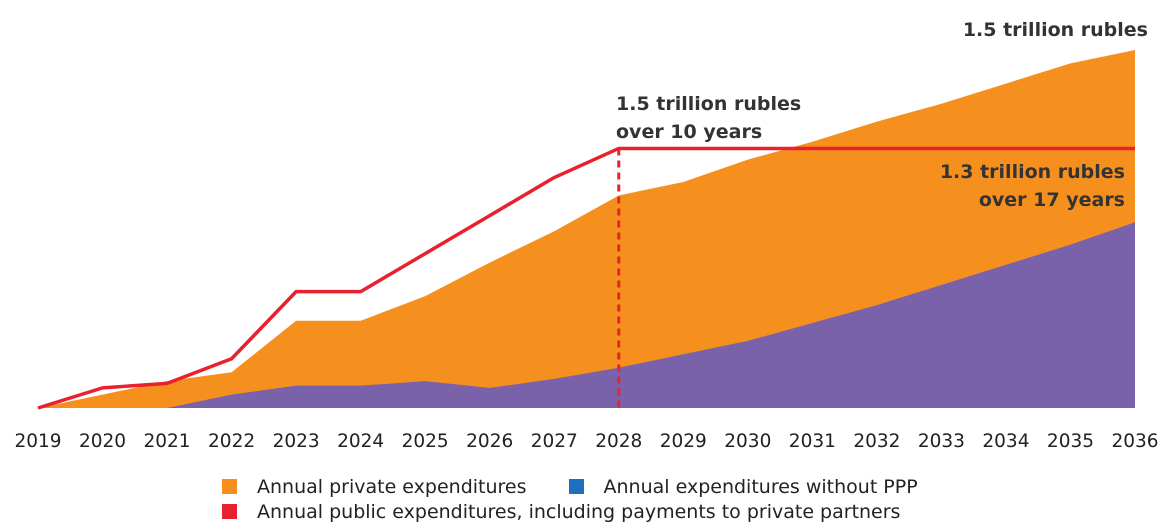 The width and height of the screenshot is (1162, 530). I want to click on x-tick-label: 2032, so click(876, 441).